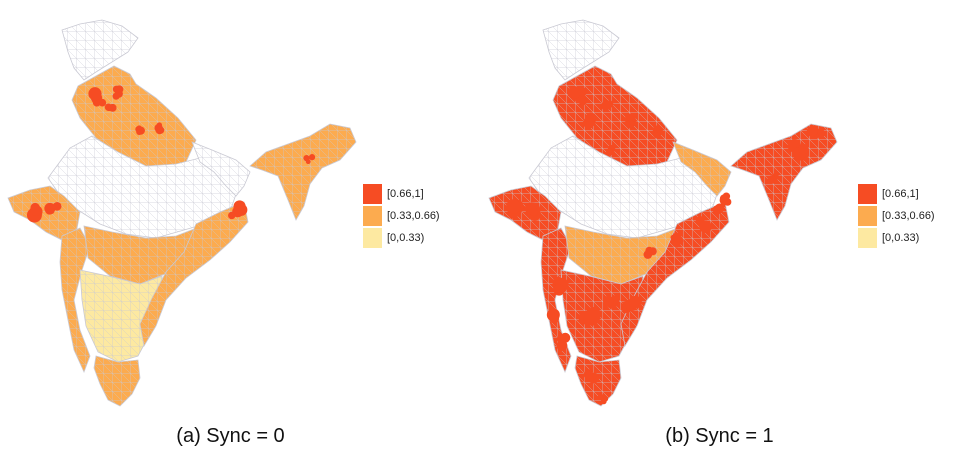 The height and width of the screenshot is (463, 962). What do you see at coordinates (230, 436) in the screenshot?
I see `panel-caption: (a) Sync = 0` at bounding box center [230, 436].